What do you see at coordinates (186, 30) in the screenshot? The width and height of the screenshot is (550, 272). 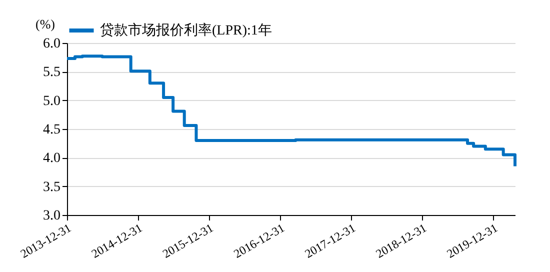 I see `legend-label: 贷款市场报价利率(LPR):1年` at bounding box center [186, 30].